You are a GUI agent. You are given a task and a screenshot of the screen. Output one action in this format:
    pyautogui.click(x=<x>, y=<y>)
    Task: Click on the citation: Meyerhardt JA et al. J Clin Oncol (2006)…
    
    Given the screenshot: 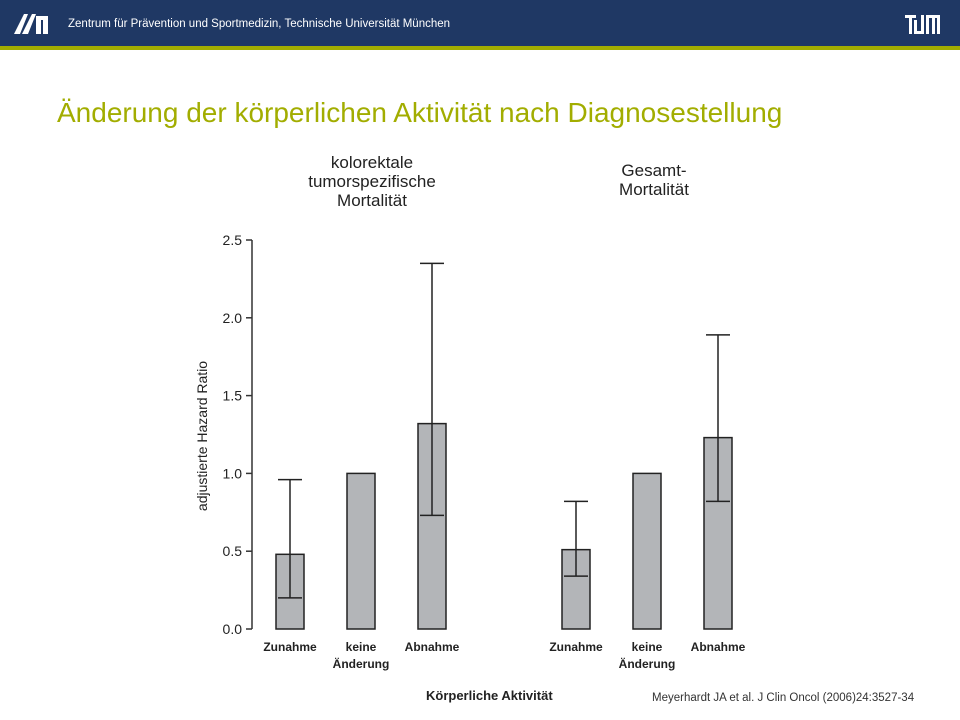 What is the action you would take?
    pyautogui.click(x=783, y=698)
    